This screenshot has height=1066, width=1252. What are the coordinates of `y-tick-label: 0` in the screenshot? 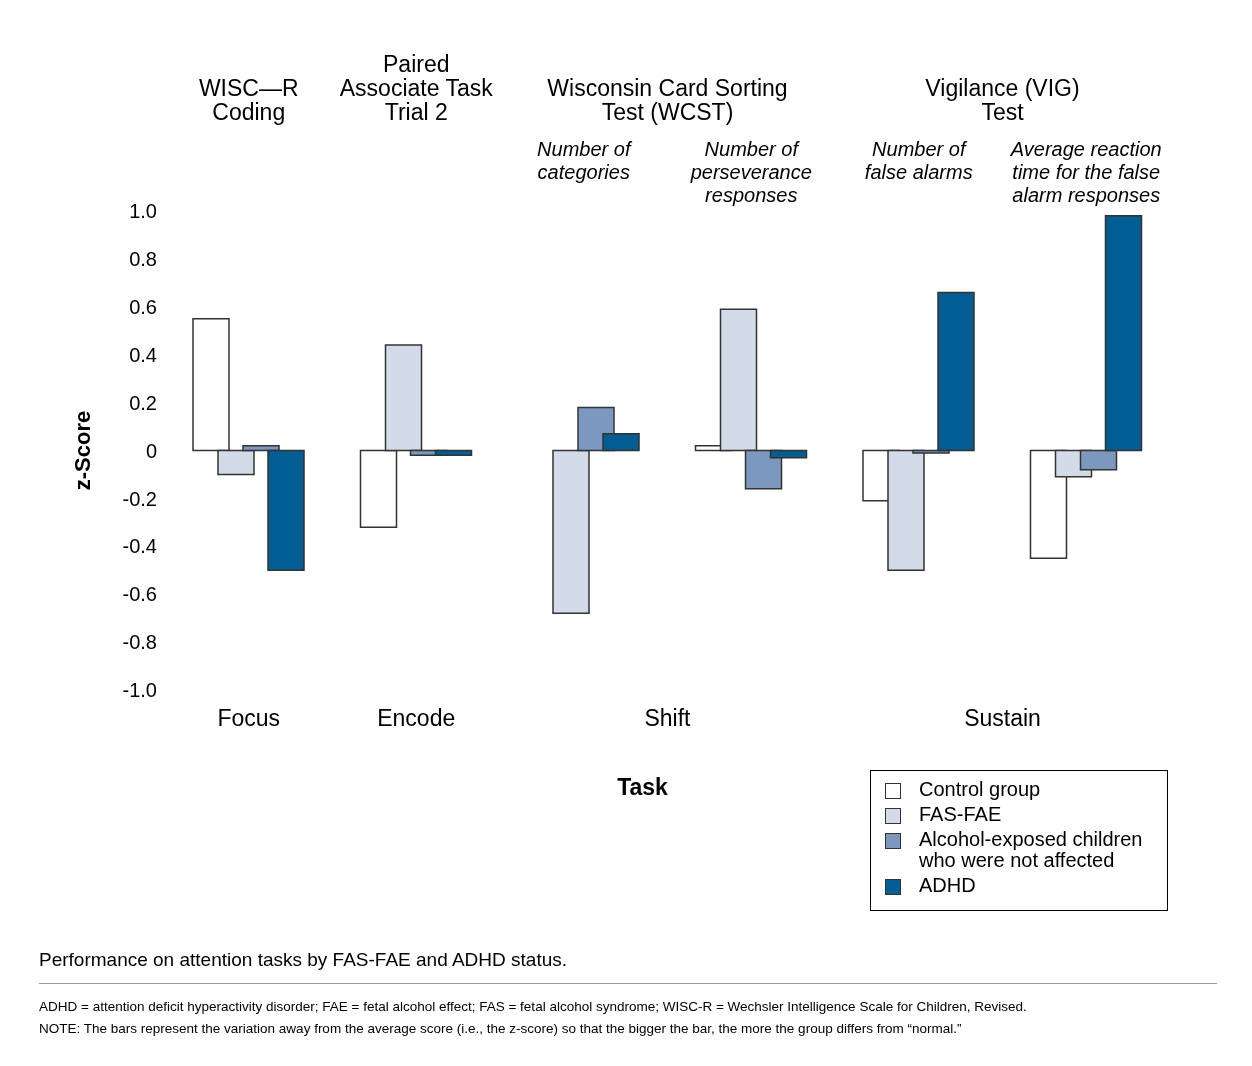 It's located at (151, 450).